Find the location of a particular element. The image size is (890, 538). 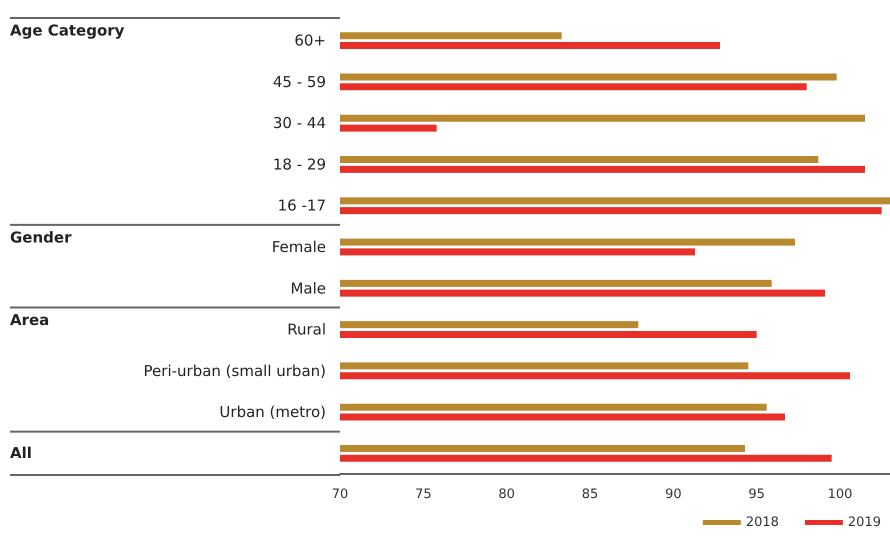

x-tick-label: 75 is located at coordinates (423, 494).